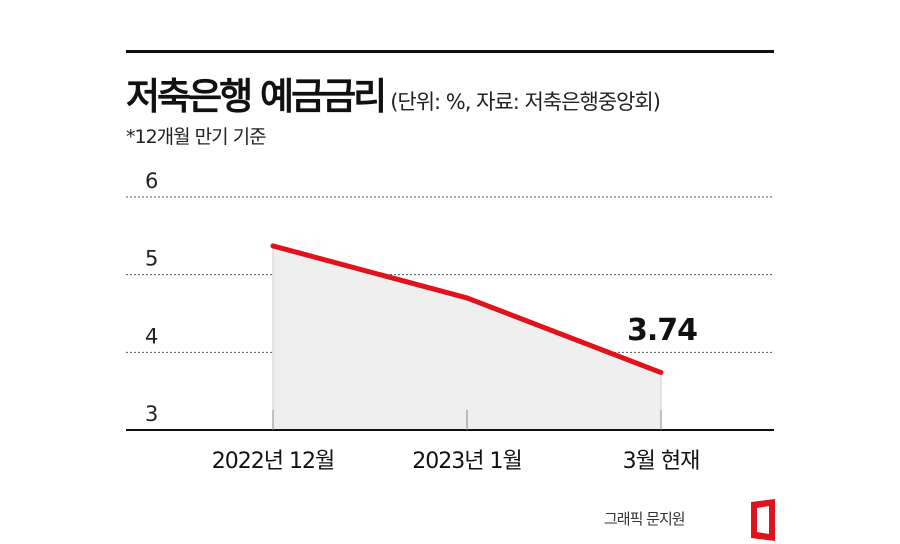 Image resolution: width=900 pixels, height=544 pixels. What do you see at coordinates (151, 336) in the screenshot?
I see `y-tick-label-4: 4` at bounding box center [151, 336].